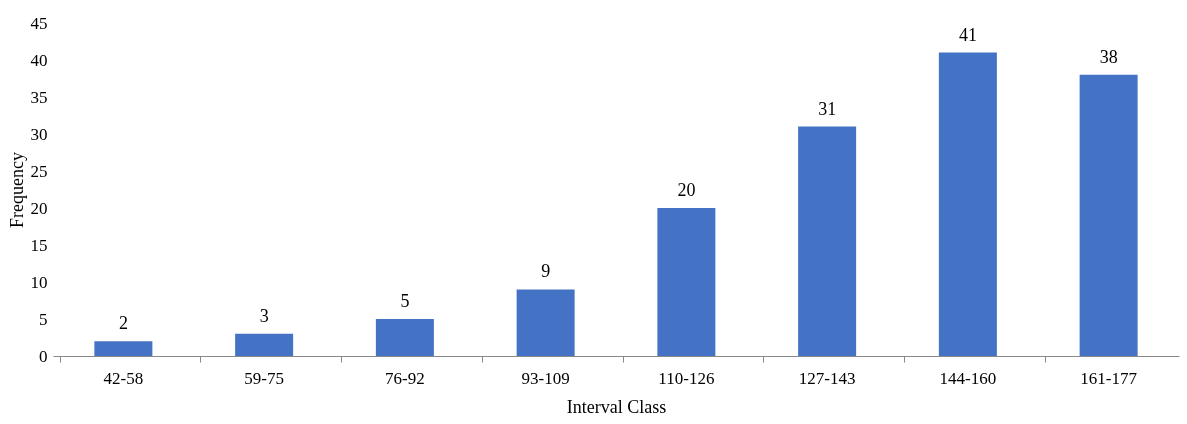 The height and width of the screenshot is (424, 1187). Describe the element at coordinates (968, 378) in the screenshot. I see `x-tick-label: 144-160` at that location.